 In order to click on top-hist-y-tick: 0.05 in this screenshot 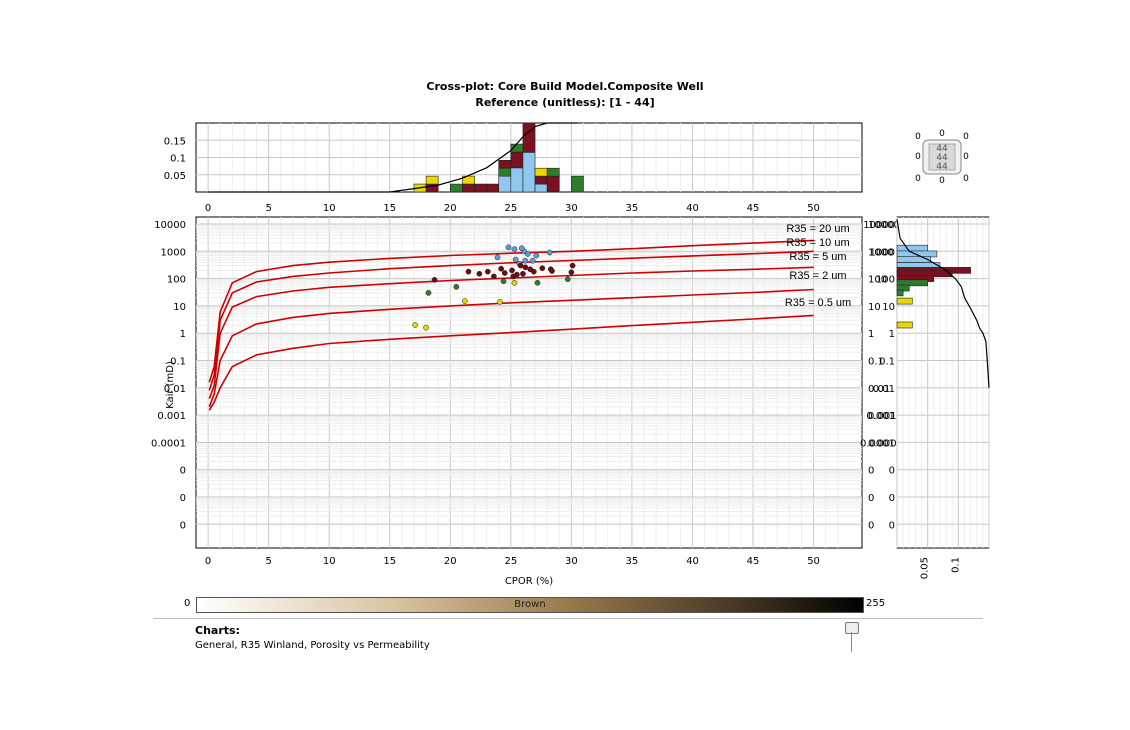, I will do `click(175, 176)`.